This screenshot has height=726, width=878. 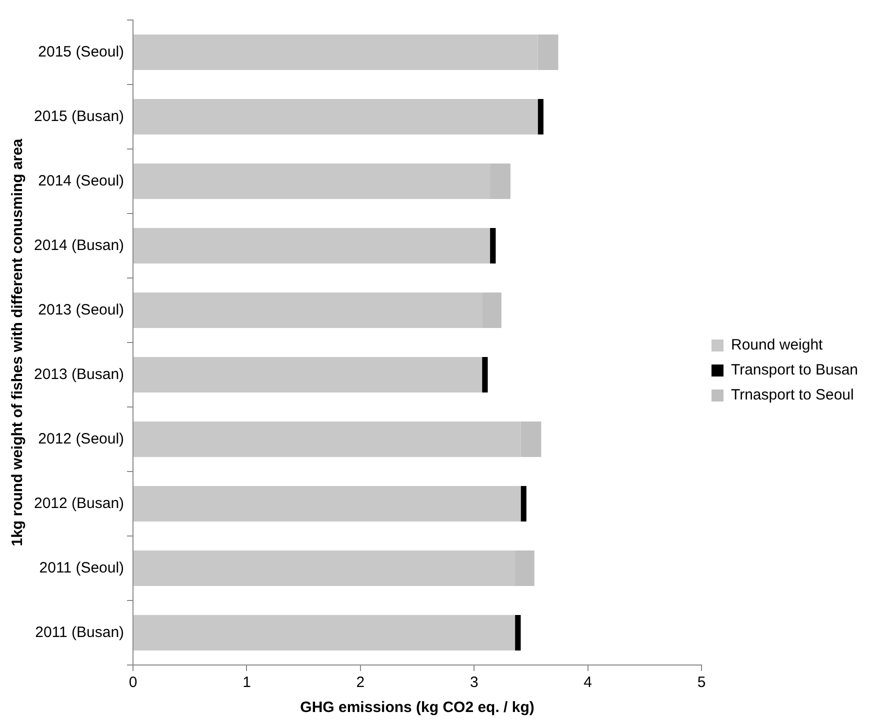 What do you see at coordinates (81, 309) in the screenshot?
I see `y-tick-label: 2013 (Seoul)` at bounding box center [81, 309].